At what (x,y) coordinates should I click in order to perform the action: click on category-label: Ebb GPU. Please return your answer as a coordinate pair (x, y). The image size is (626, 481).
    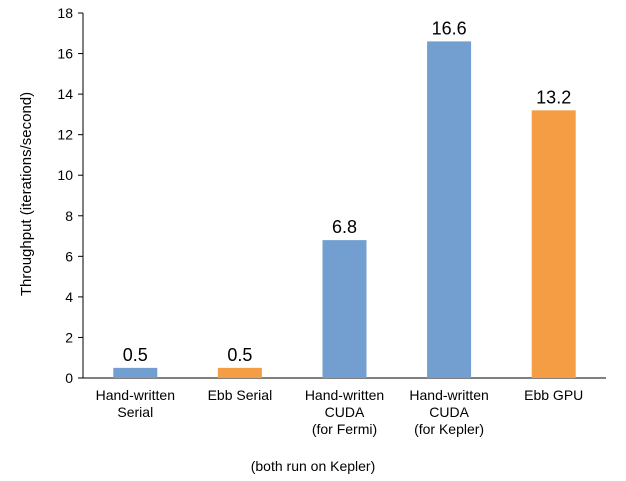
    Looking at the image, I should click on (553, 395).